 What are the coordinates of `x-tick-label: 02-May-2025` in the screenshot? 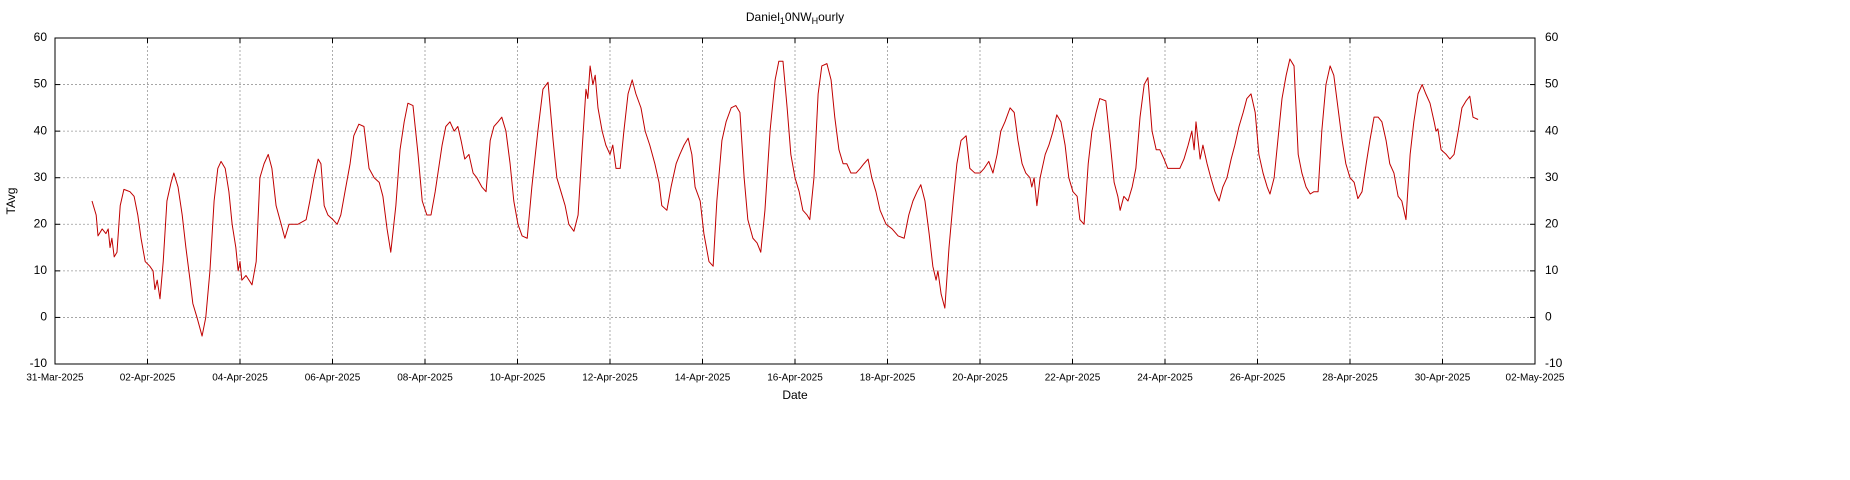 It's located at (1535, 378).